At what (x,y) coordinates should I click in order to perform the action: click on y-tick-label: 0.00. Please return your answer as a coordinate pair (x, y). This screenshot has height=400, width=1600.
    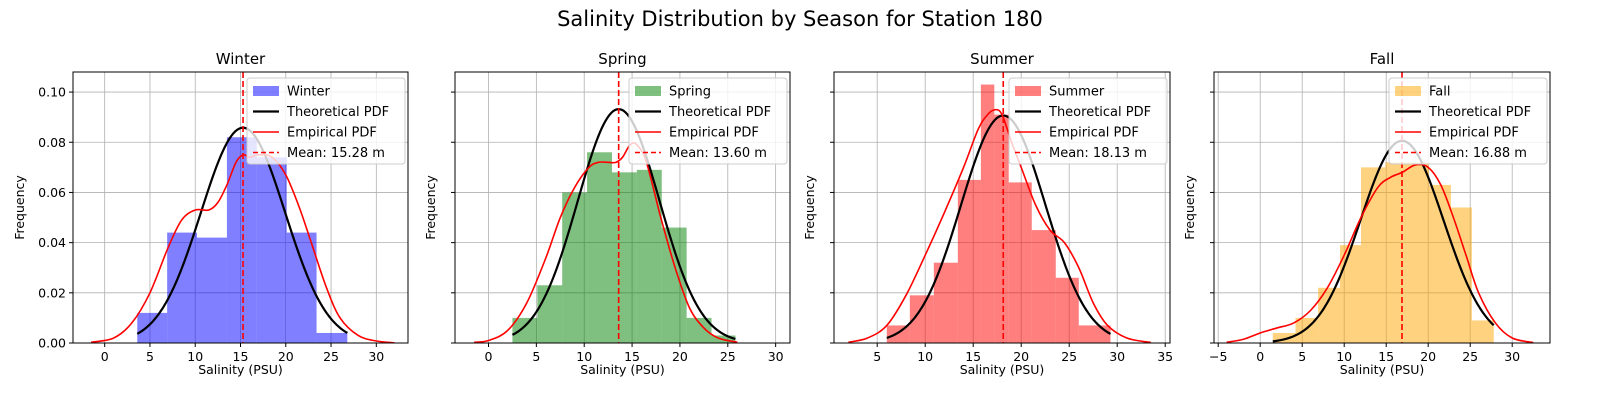
    Looking at the image, I should click on (52, 343).